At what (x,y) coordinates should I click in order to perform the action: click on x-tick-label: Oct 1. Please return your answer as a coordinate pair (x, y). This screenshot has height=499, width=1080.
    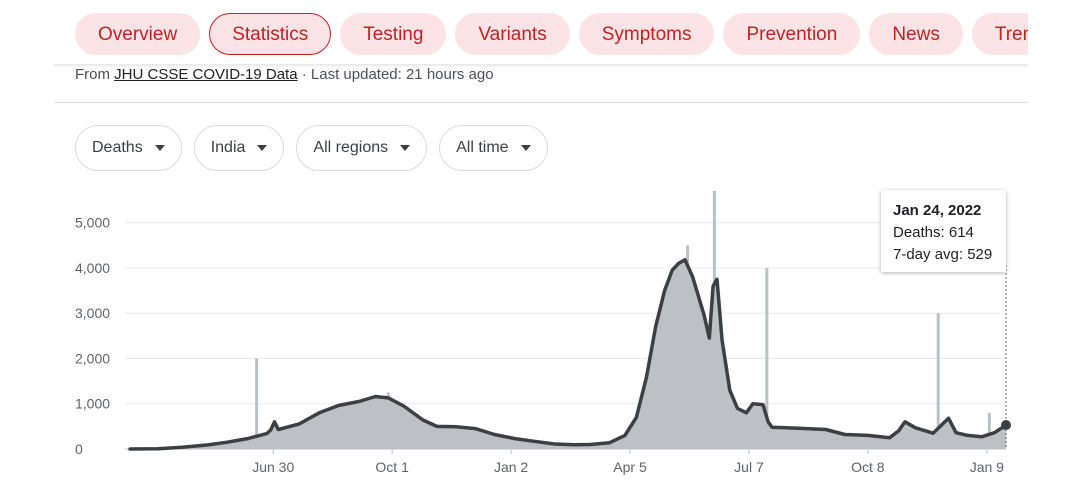
    Looking at the image, I should click on (392, 467).